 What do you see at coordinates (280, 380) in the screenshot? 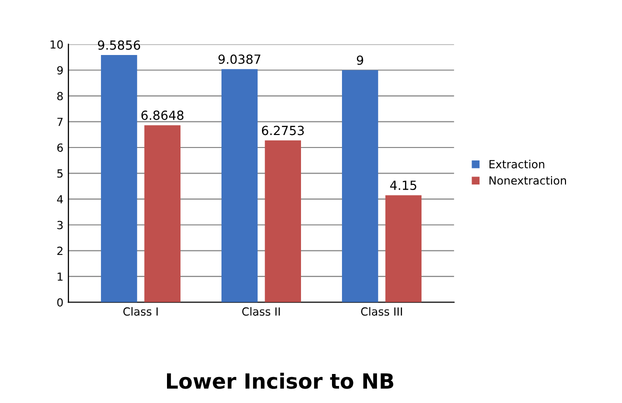
I see `text: Lower Incisor to NB` at bounding box center [280, 380].